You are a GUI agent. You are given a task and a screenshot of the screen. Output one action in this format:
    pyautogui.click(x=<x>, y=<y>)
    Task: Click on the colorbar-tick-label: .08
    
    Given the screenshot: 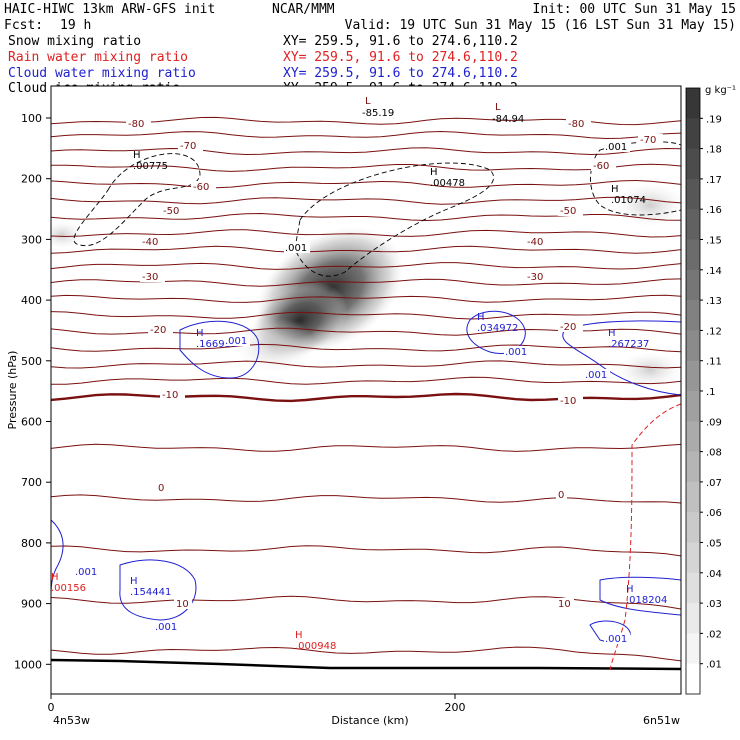 What is the action you would take?
    pyautogui.click(x=714, y=453)
    